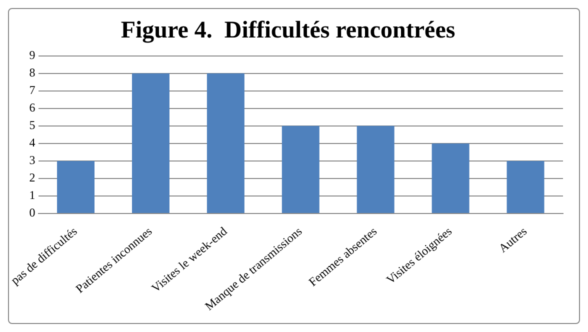 The width and height of the screenshot is (588, 332). Describe the element at coordinates (32, 177) in the screenshot. I see `y-tick-label: 2` at that location.